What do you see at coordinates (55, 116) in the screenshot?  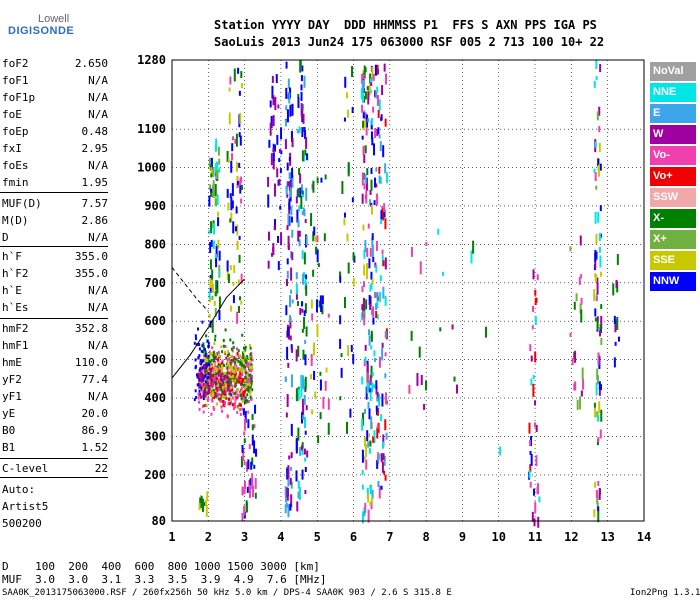 I see `param-row-foe: foE N/A` at bounding box center [55, 116].